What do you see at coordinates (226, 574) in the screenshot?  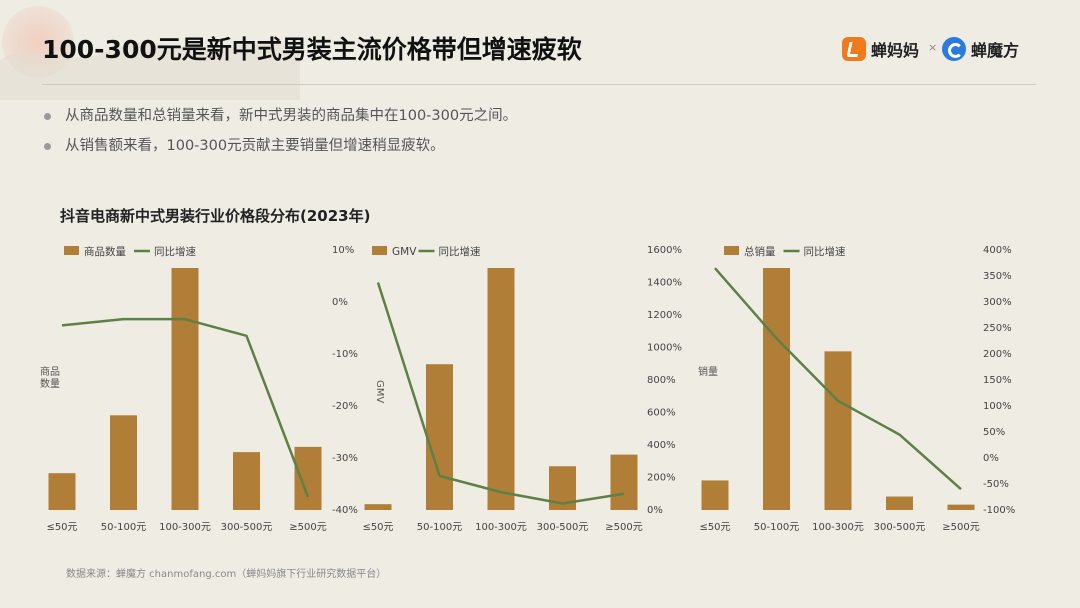 I see `data-source: 数据来源：蝉魔方 chanmofang.com（蝉妈妈旗下行业研究数据平台）` at bounding box center [226, 574].